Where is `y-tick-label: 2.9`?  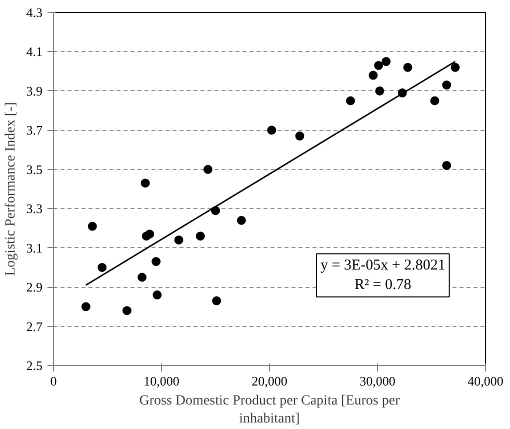
y-tick-label: 2.9 is located at coordinates (34, 287).